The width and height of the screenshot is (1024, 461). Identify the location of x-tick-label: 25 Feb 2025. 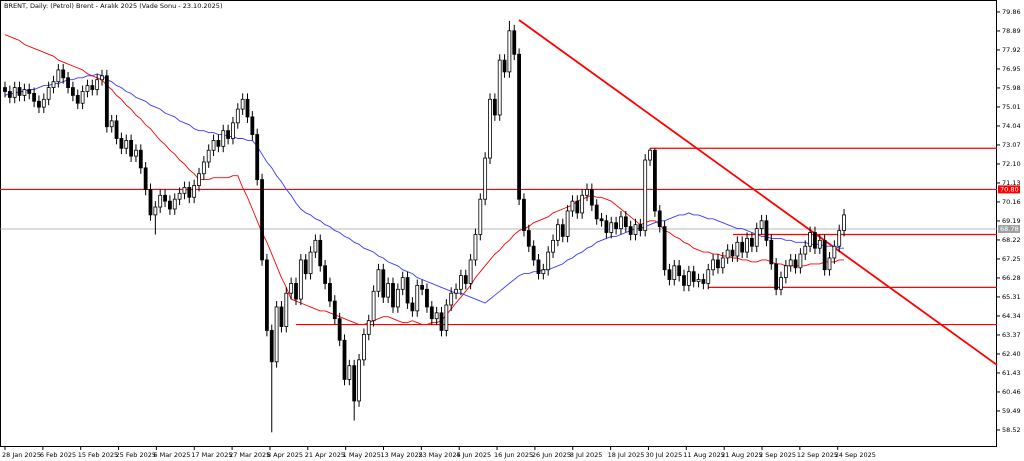
(136, 455).